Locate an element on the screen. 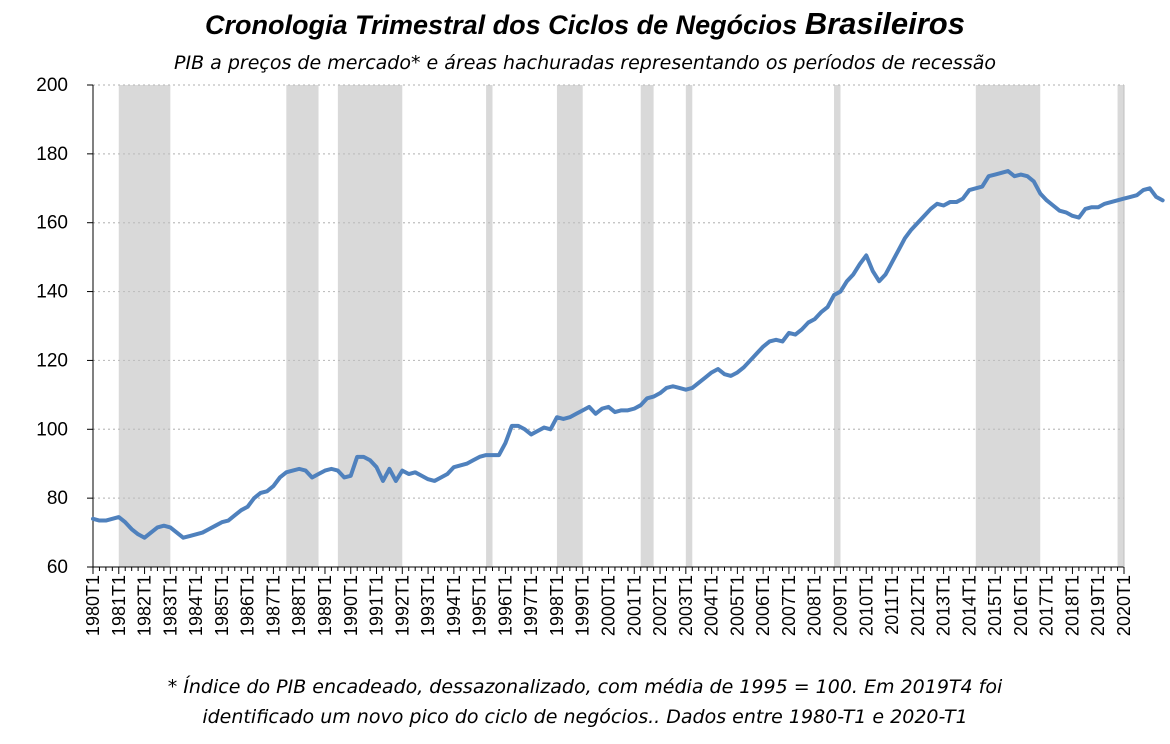 This screenshot has height=744, width=1170. x-tick-label-2016T1: 2016T1 is located at coordinates (1021, 605).